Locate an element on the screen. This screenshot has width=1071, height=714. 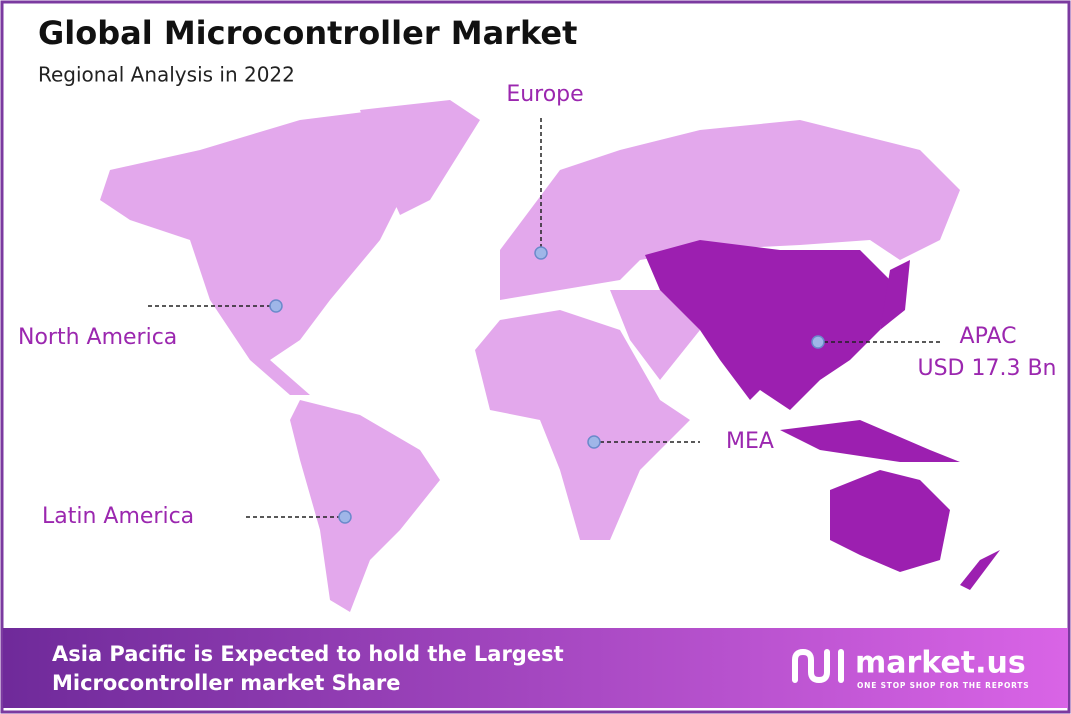
region-label: North America is located at coordinates (97, 337).